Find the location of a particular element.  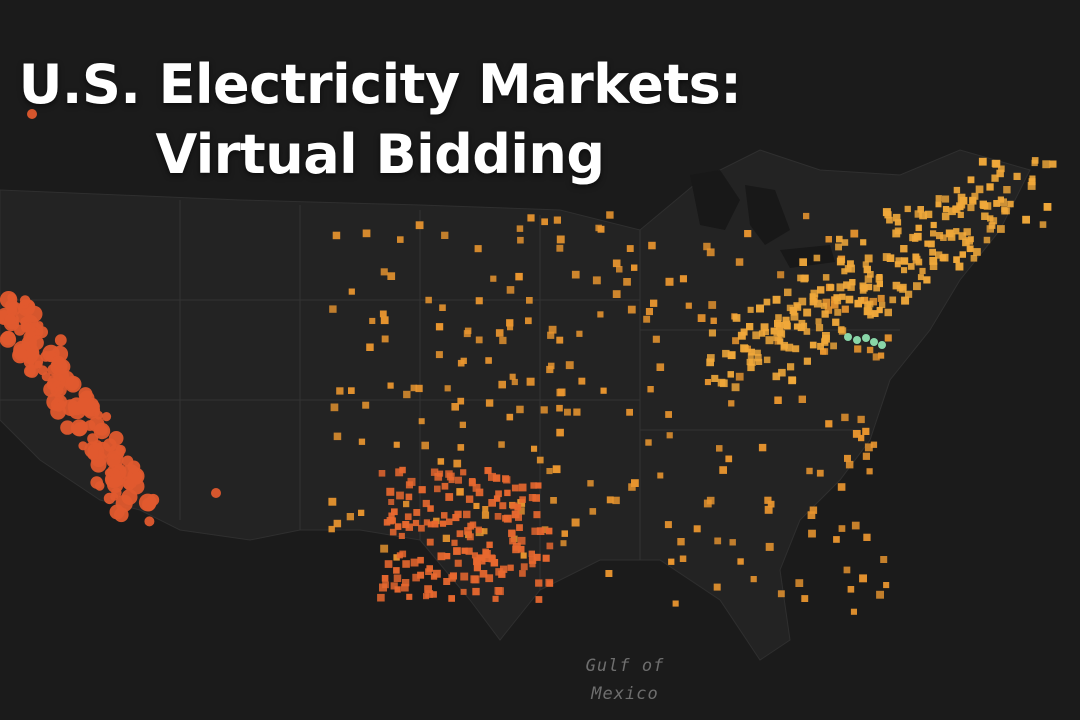

title-line-2: Virtual Bidding is located at coordinates (380, 154).